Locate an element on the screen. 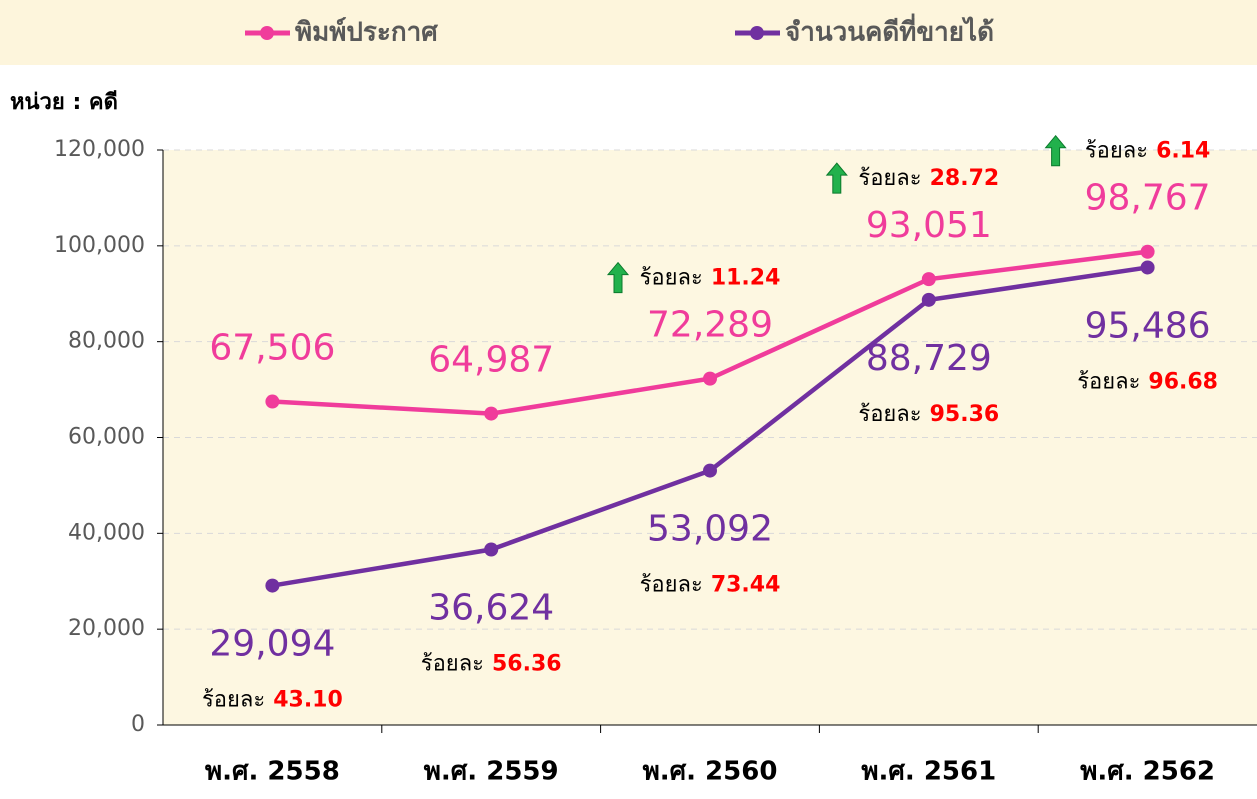 The height and width of the screenshot is (799, 1257). growth-percent-label: ร้อยละ 28.72 is located at coordinates (928, 178).